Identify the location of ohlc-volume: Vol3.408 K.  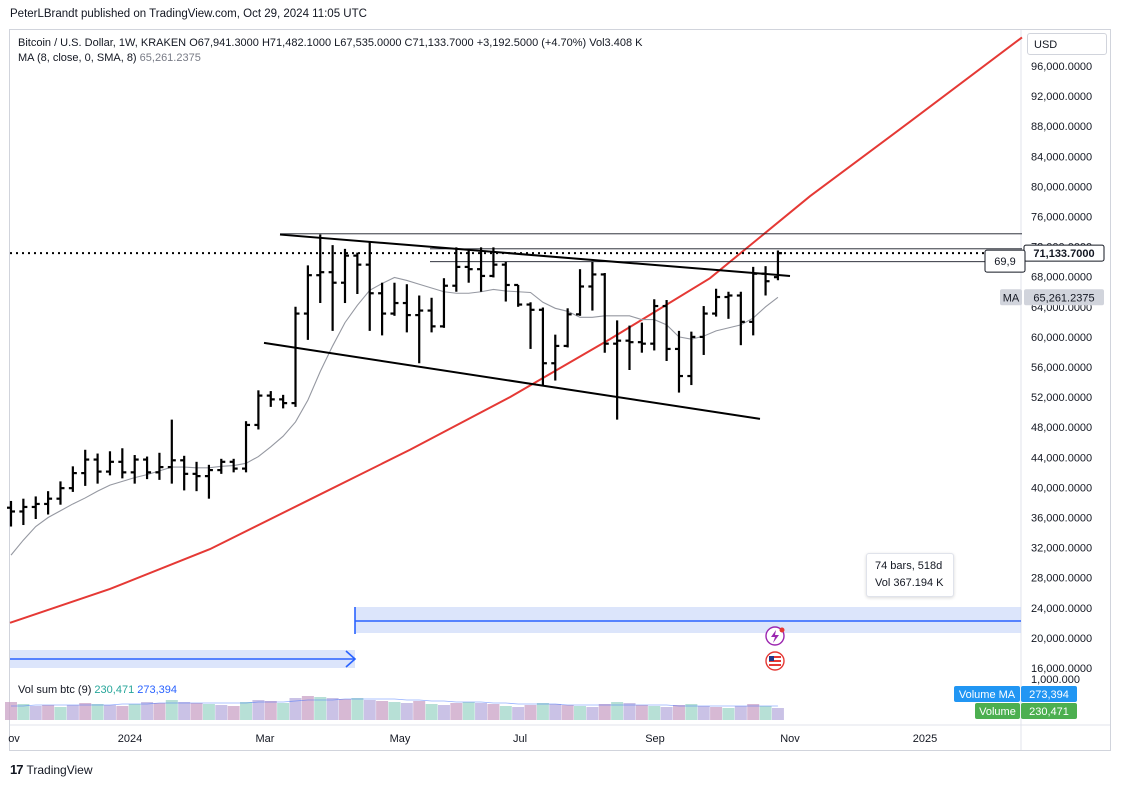
(616, 43).